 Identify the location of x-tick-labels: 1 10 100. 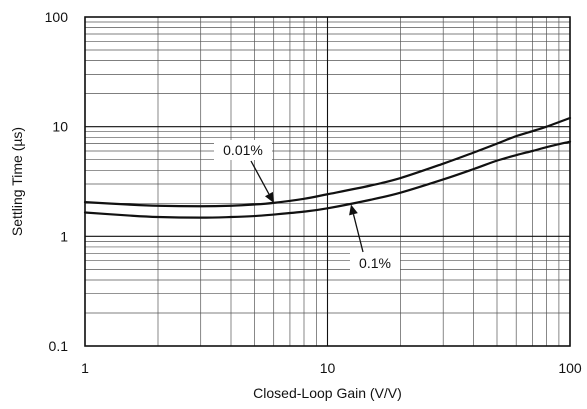
(331, 368).